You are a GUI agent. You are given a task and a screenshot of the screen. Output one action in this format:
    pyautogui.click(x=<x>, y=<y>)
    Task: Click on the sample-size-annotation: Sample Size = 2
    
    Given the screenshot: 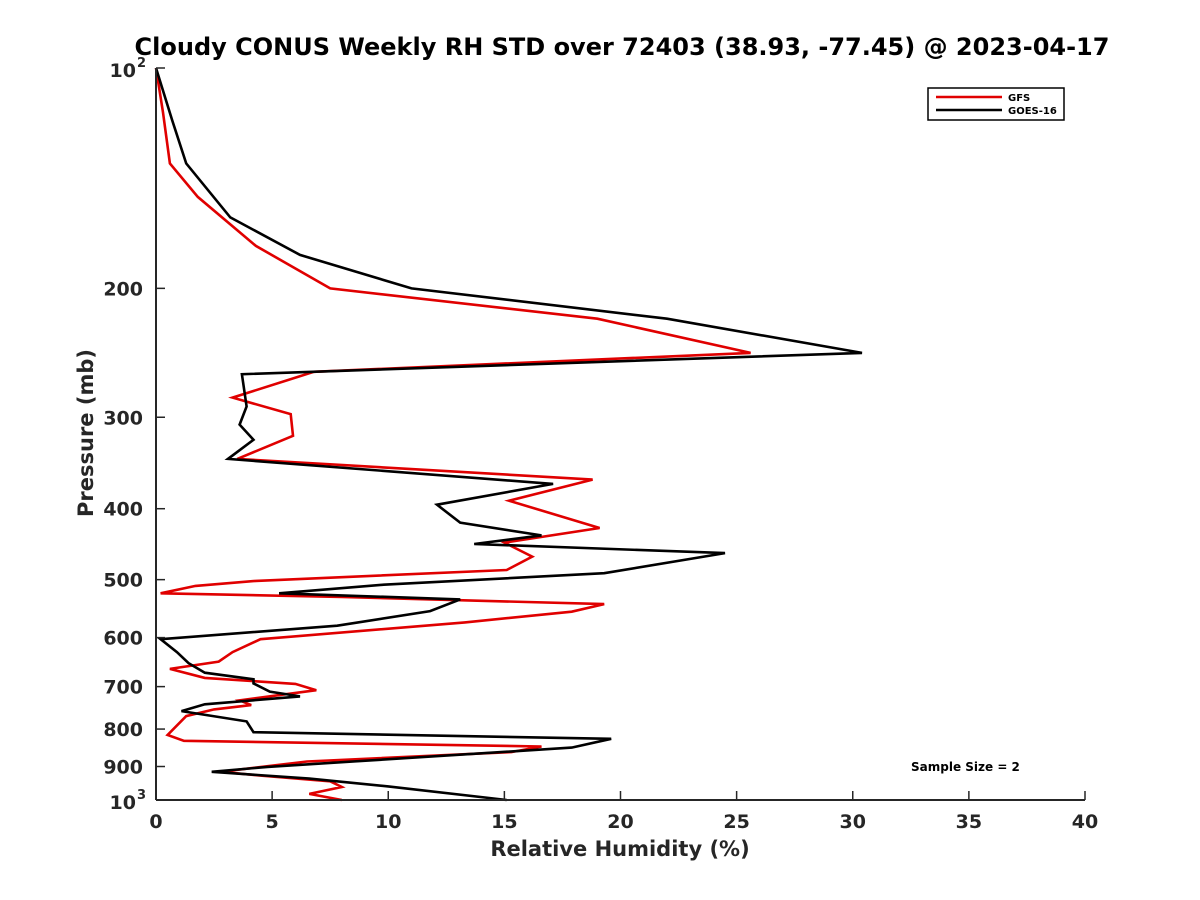 What is the action you would take?
    pyautogui.click(x=965, y=767)
    